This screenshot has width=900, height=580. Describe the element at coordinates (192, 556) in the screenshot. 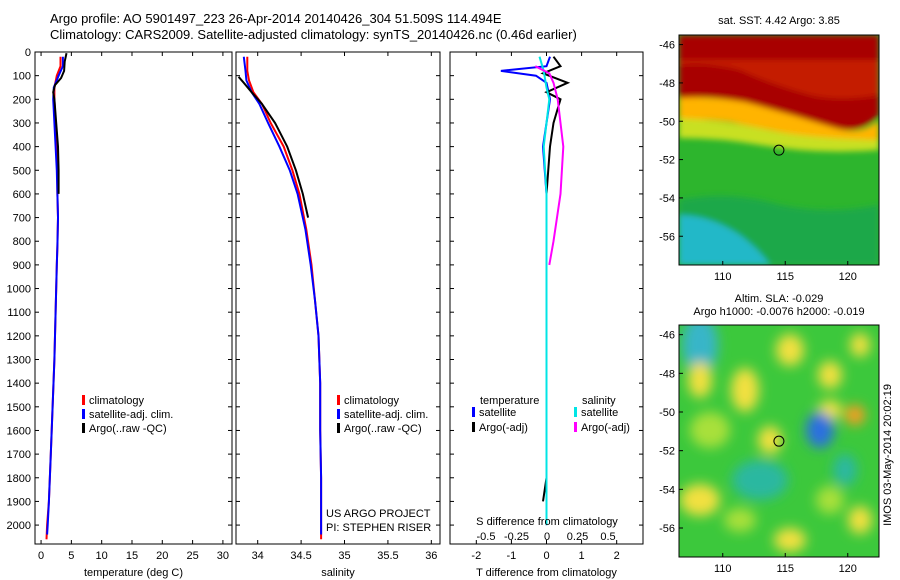

I see `temperature-xtick-label: 25` at that location.